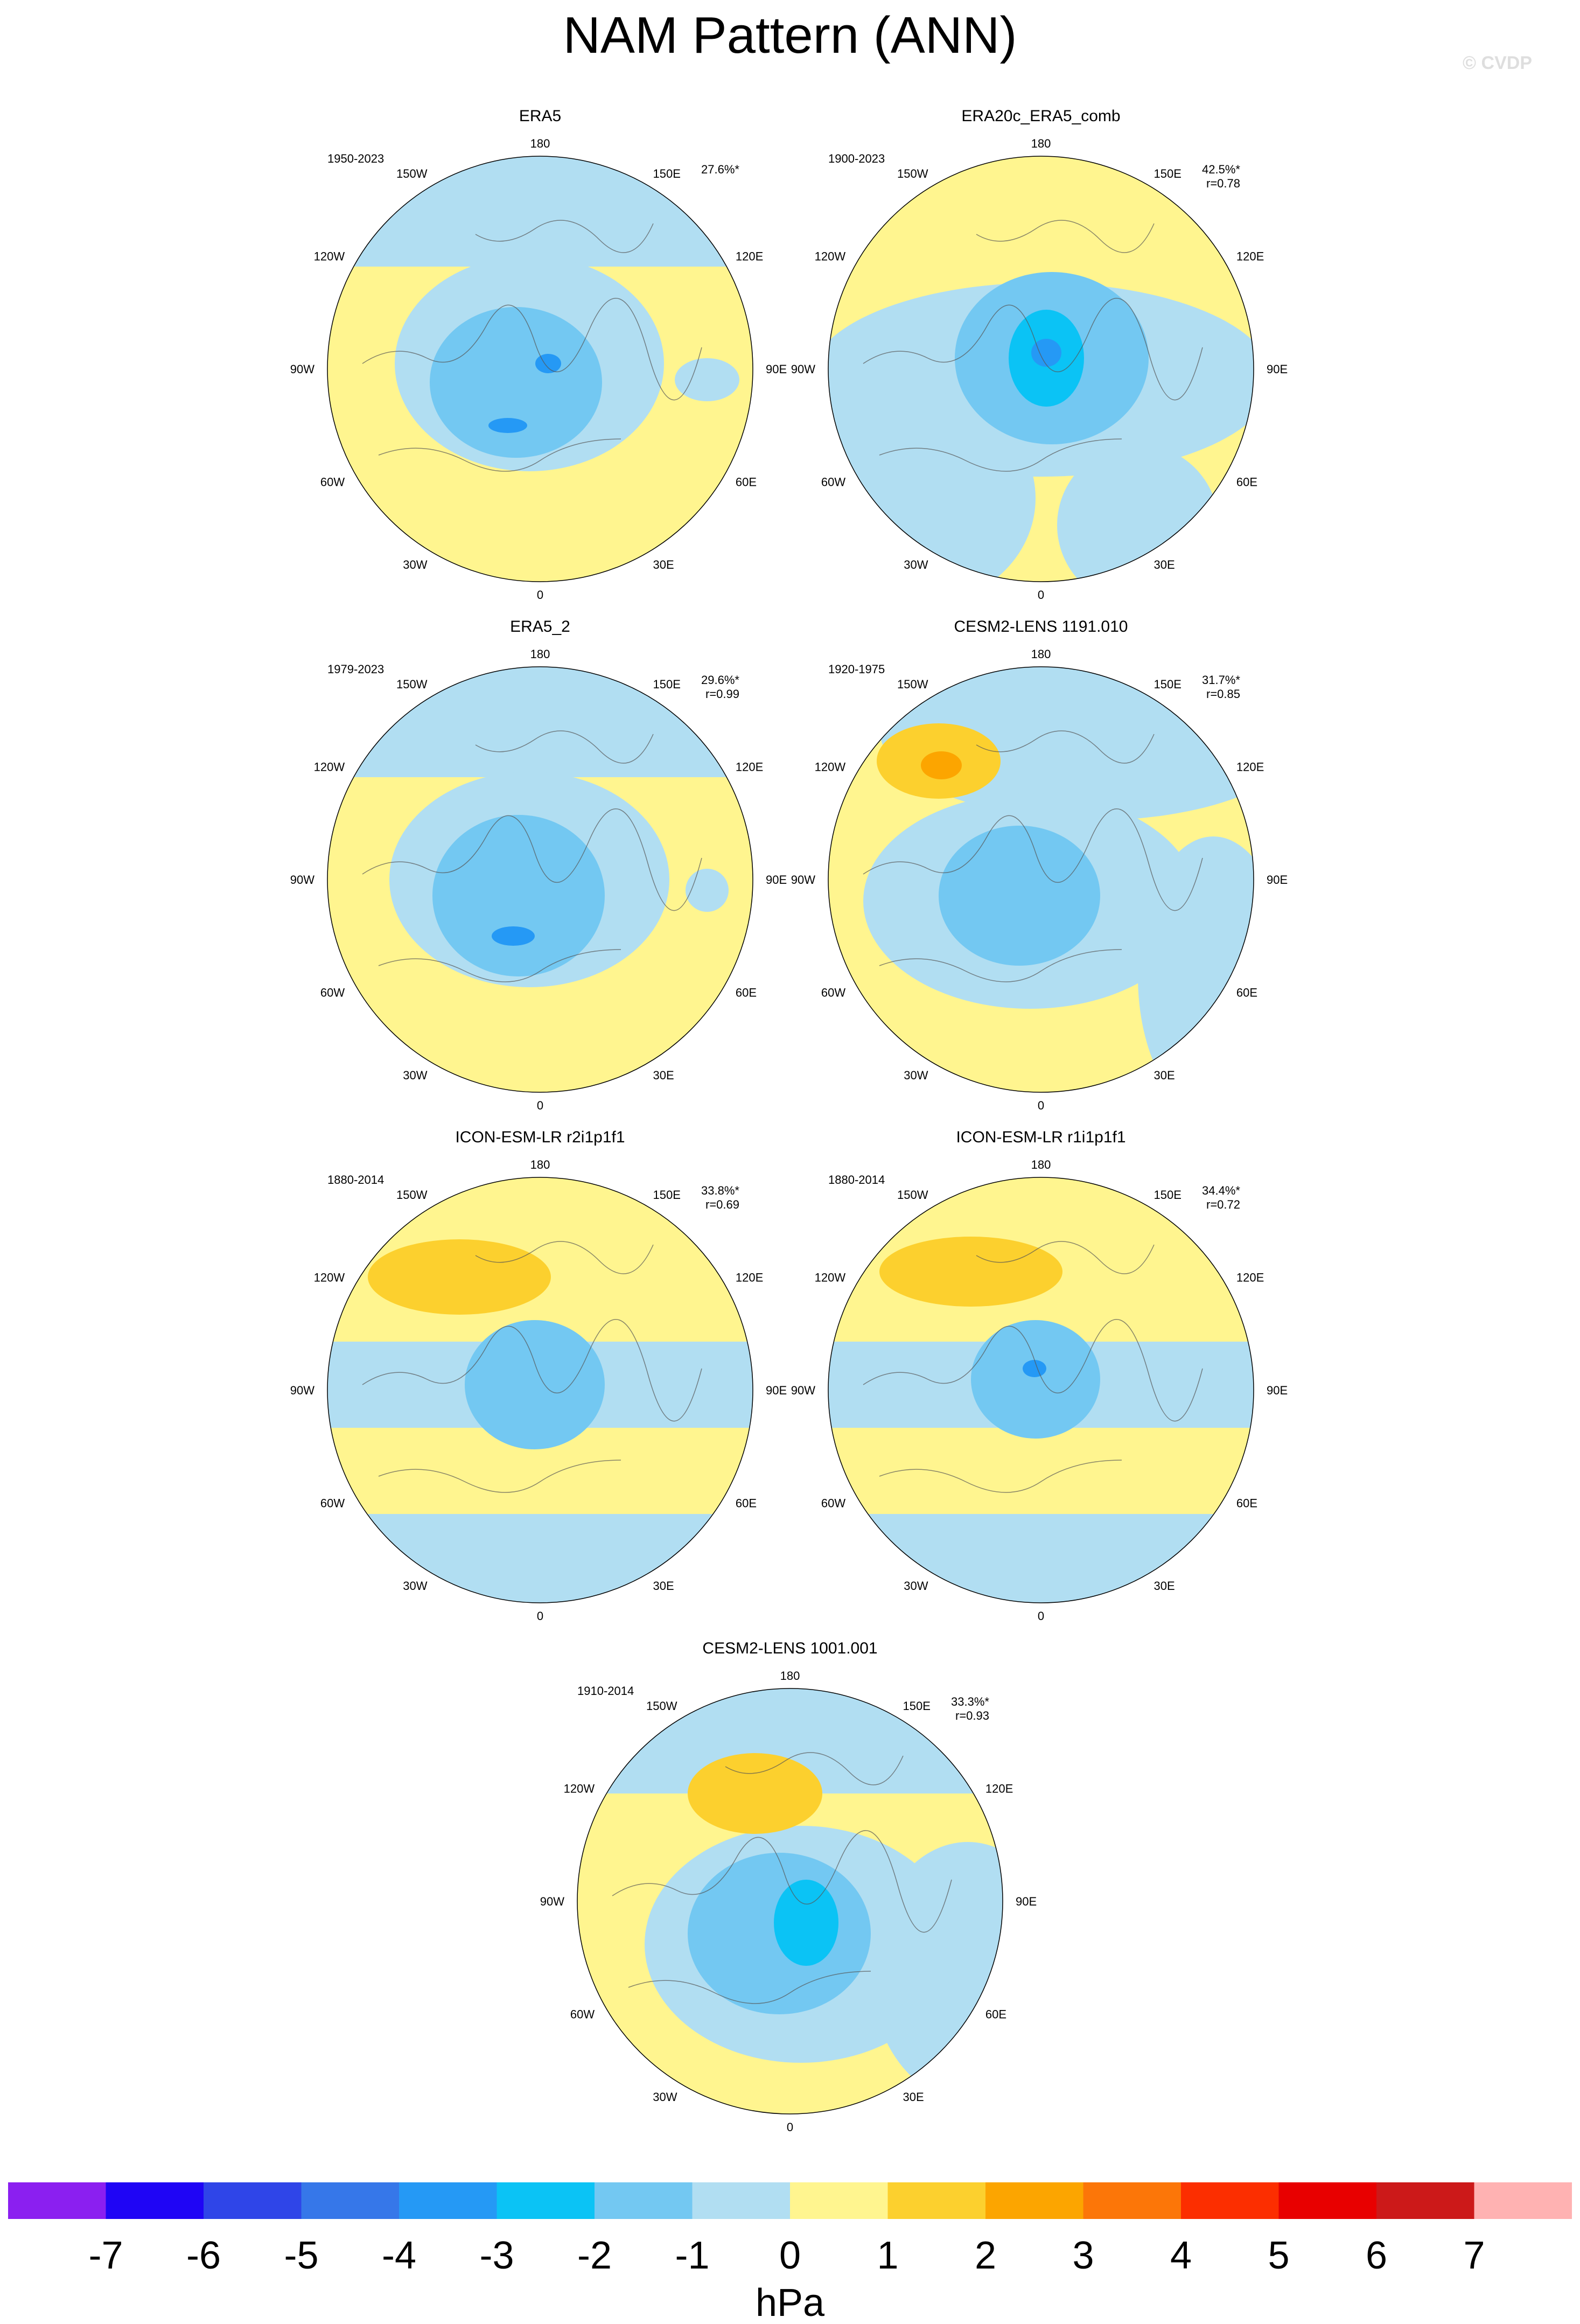 The width and height of the screenshot is (1580, 2324). I want to click on colorbar-tick-label: -4, so click(399, 2255).